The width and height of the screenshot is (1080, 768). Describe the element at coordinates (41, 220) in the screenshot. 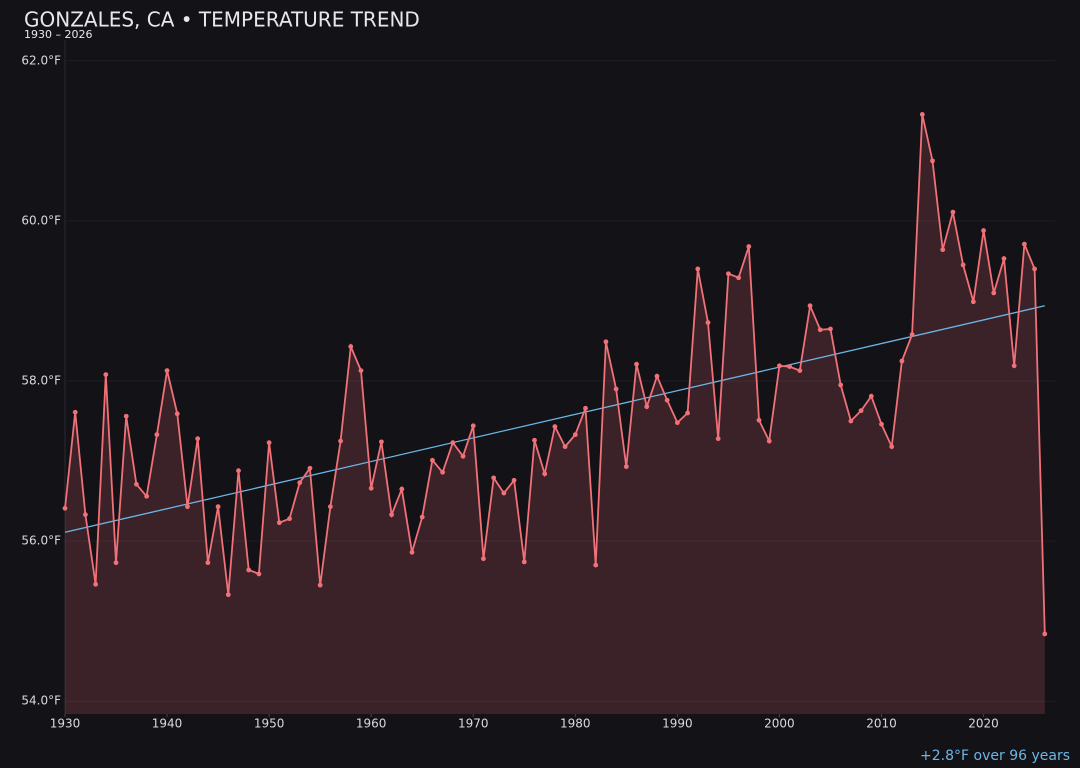

I see `y-tick-label: 60.0°F` at that location.